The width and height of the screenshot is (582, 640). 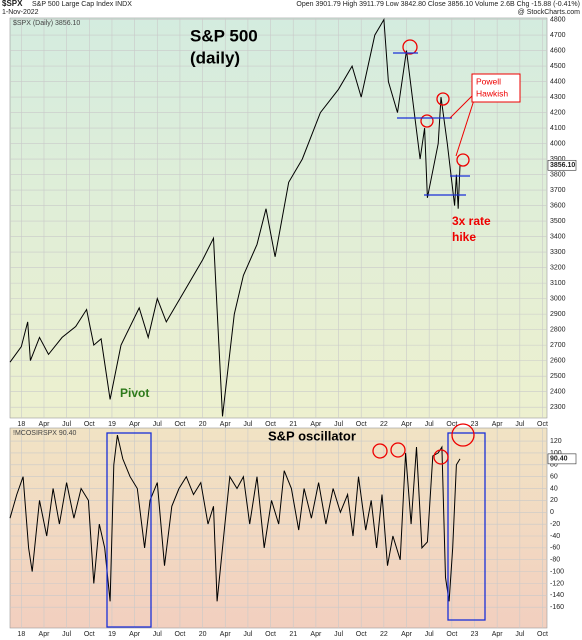 What do you see at coordinates (558, 190) in the screenshot?
I see `y-tick-label: 3700` at bounding box center [558, 190].